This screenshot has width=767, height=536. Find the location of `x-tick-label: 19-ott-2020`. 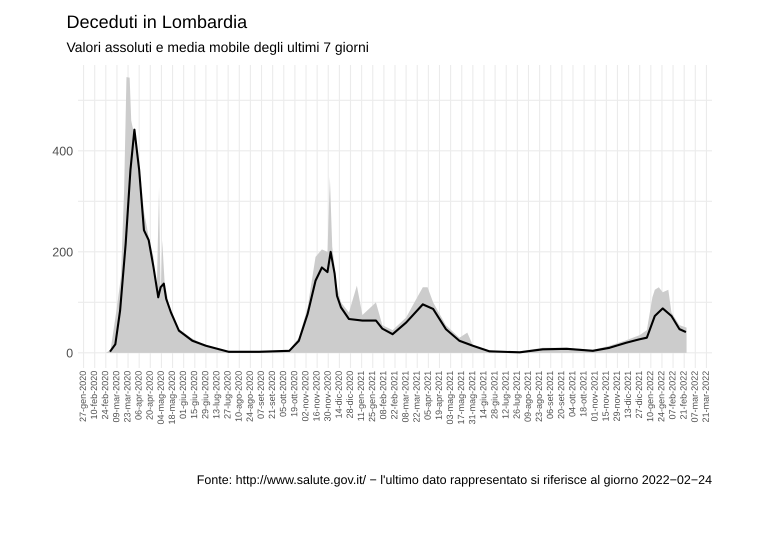

x-tick-label: 19-ott-2020 is located at coordinates (294, 393).